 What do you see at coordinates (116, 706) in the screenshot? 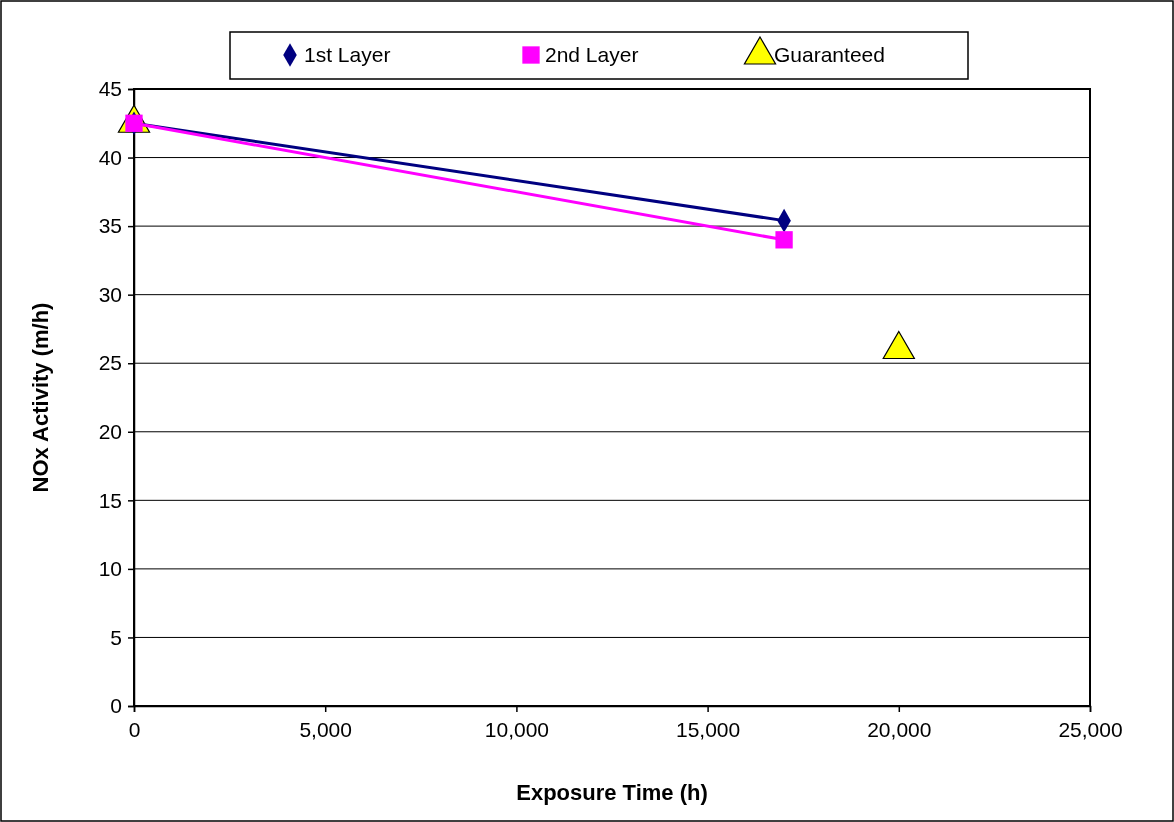
I see `y-tick-label: 0` at bounding box center [116, 706].